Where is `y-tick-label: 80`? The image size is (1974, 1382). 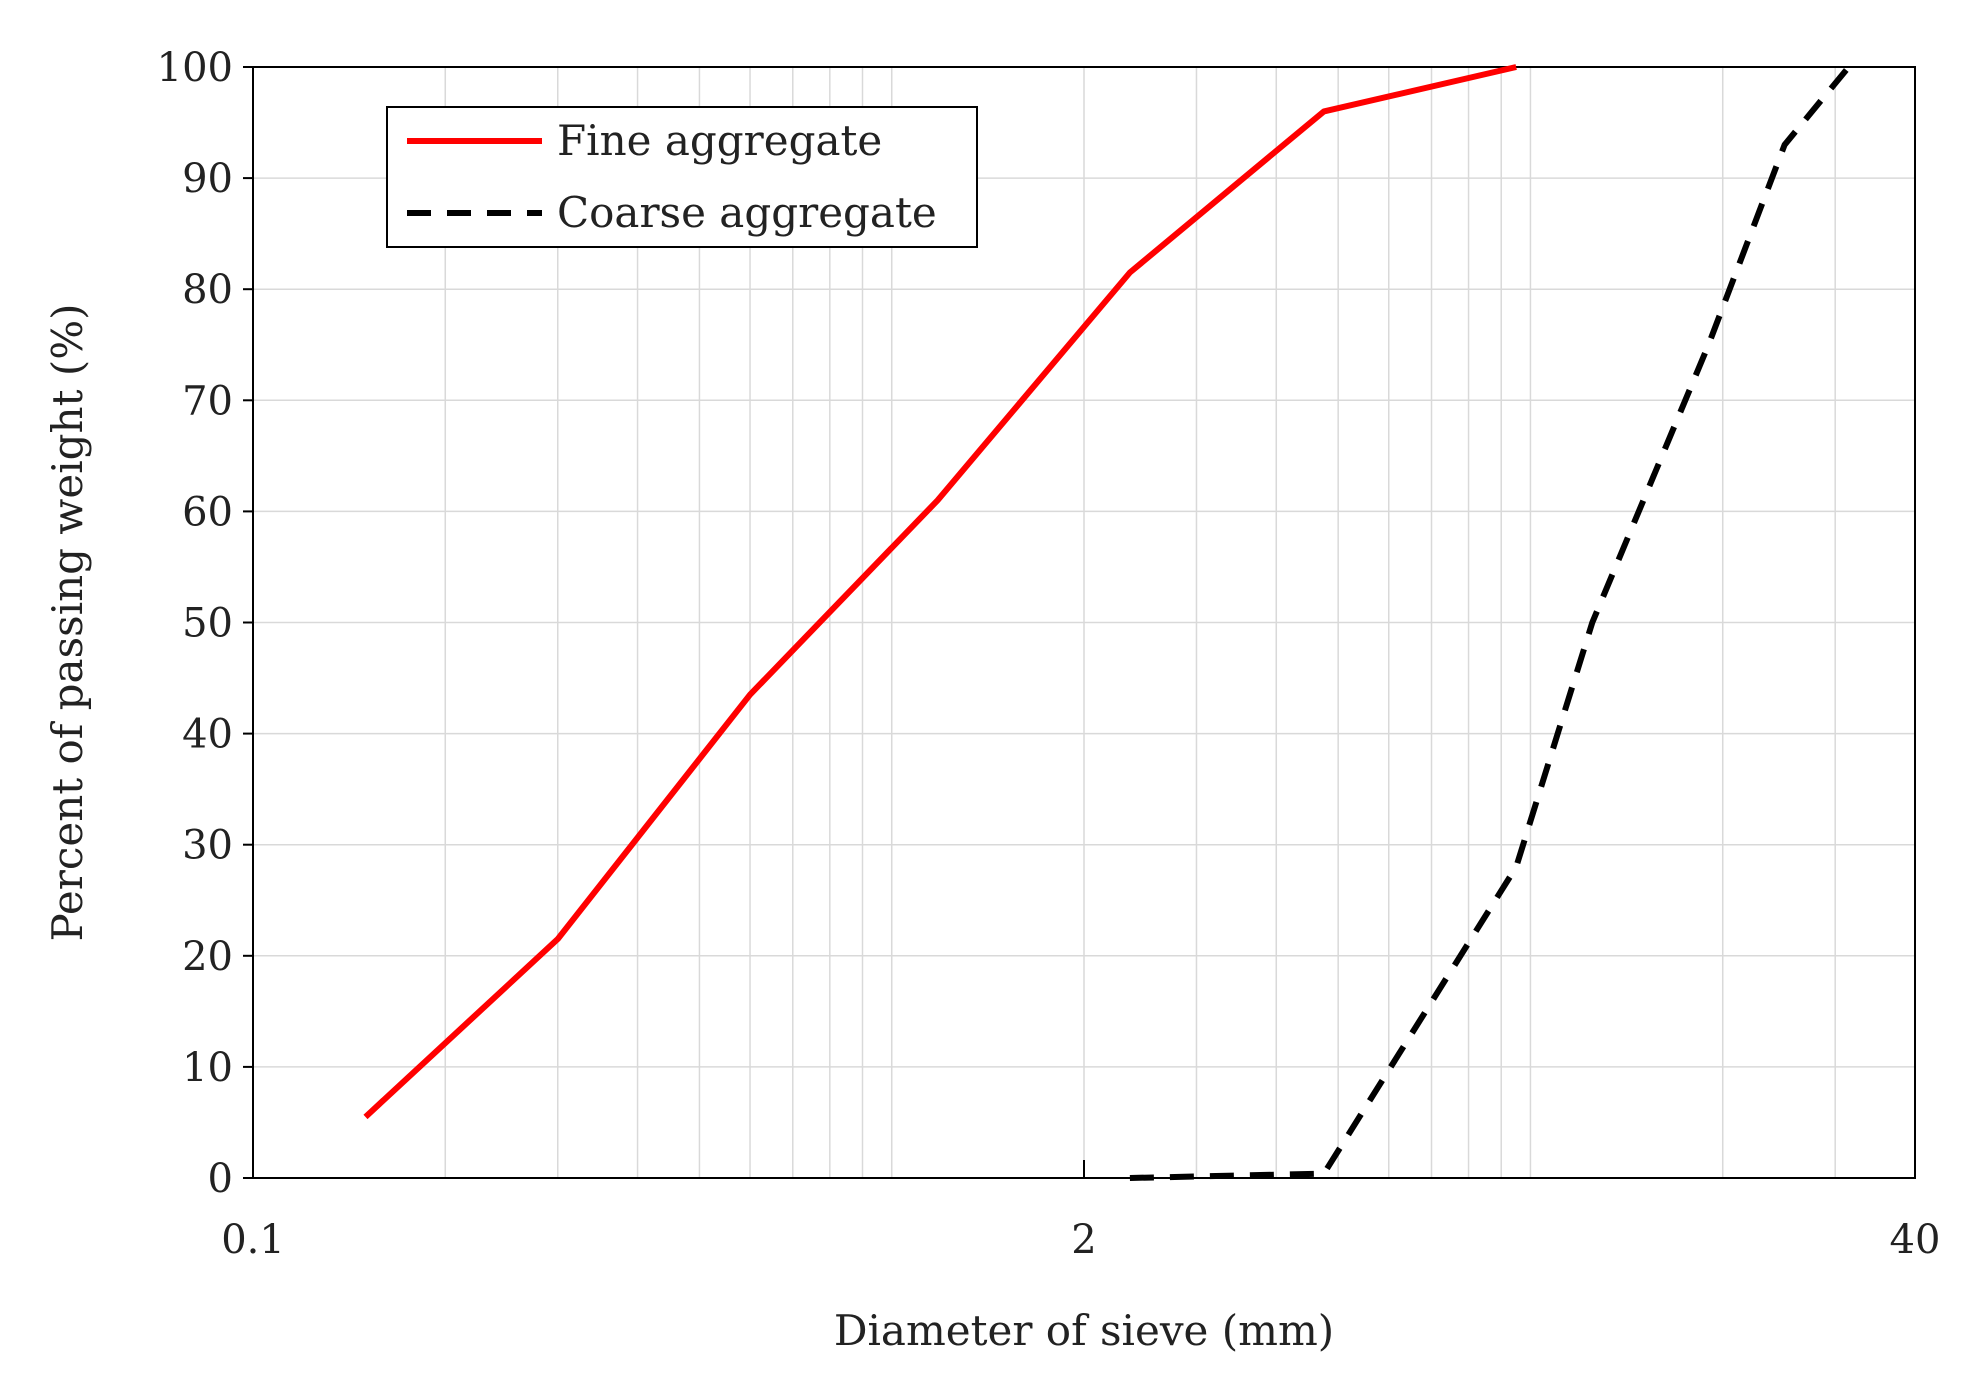 y-tick-label: 80 is located at coordinates (207, 290).